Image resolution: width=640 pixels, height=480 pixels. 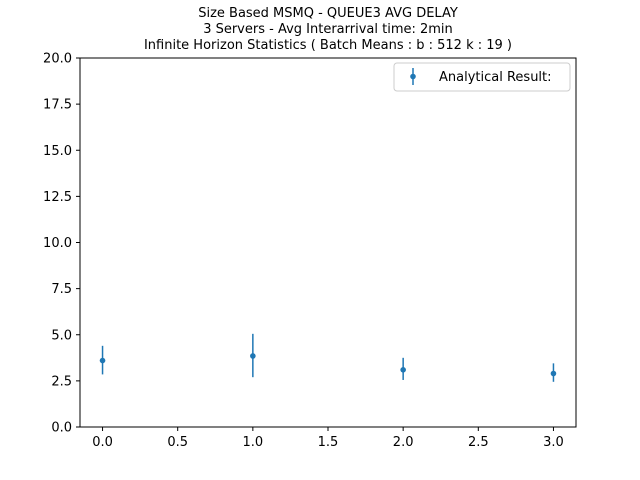 What do you see at coordinates (57, 243) in the screenshot?
I see `y-tick-label: 10.0` at bounding box center [57, 243].